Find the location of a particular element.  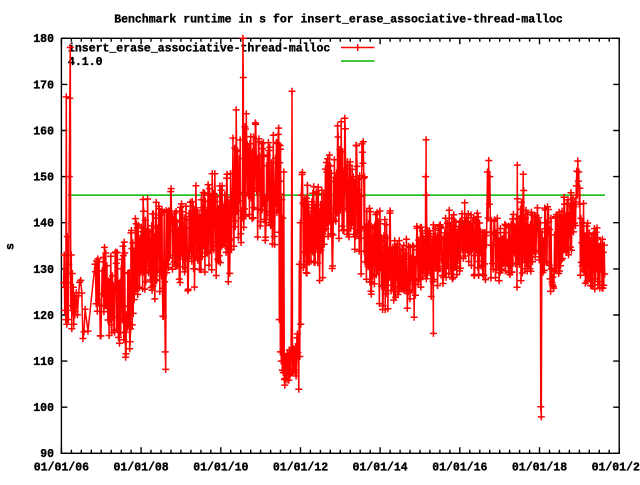

svg-text: 01/01/08 is located at coordinates (140, 468).